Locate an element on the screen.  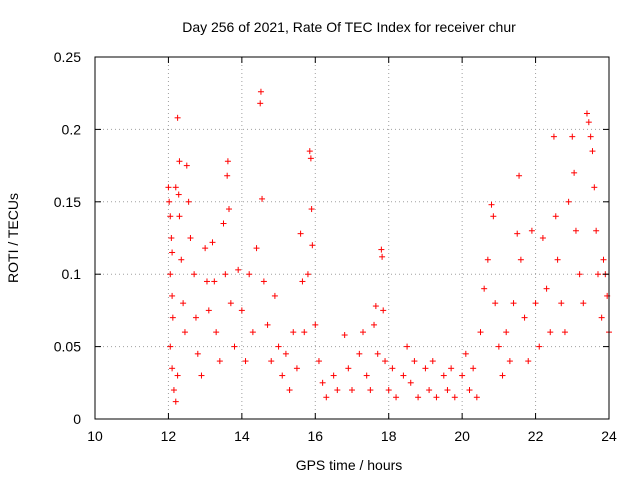
x-tick-label: 12 is located at coordinates (169, 436).